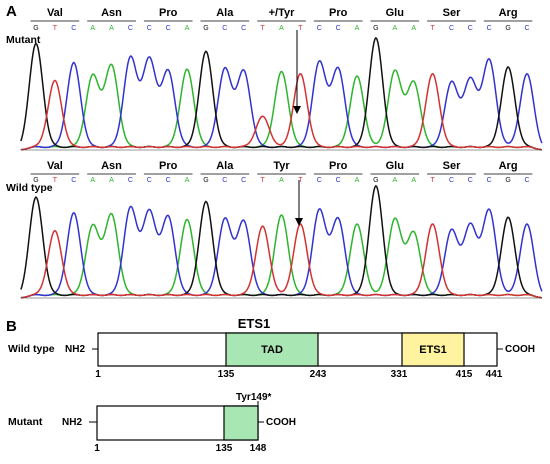  Describe the element at coordinates (149, 180) in the screenshot. I see `wildtype-base-6: C` at that location.